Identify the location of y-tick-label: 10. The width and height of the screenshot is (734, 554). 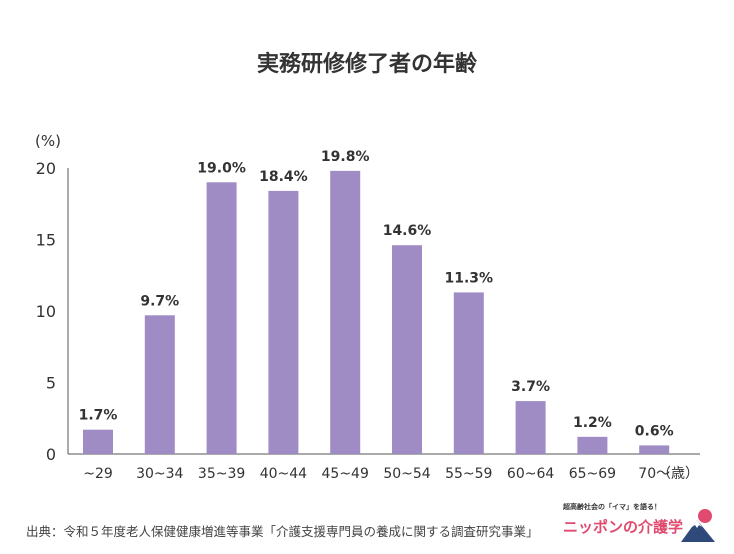
(46, 311).